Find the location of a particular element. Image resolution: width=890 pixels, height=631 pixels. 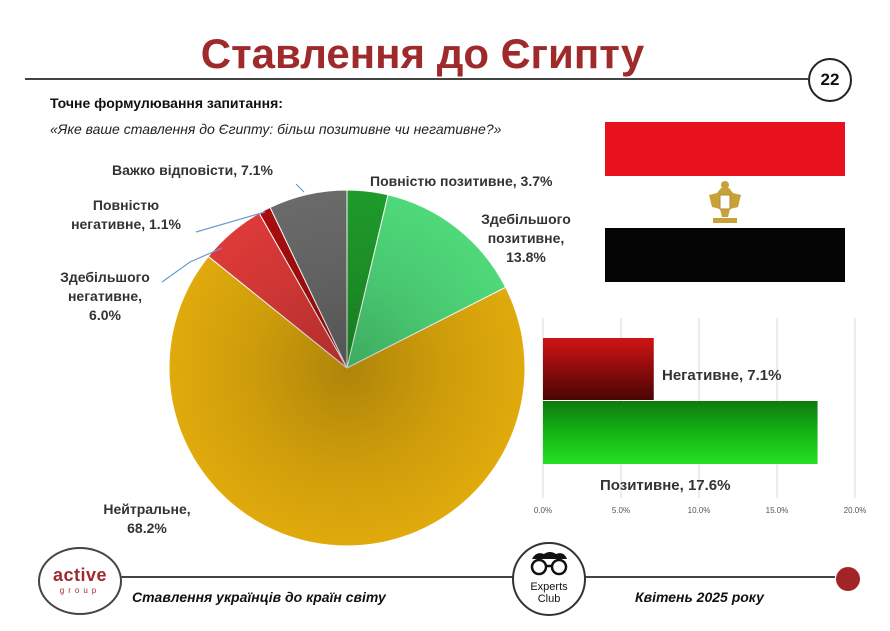

footer-divider is located at coordinates (475, 577).